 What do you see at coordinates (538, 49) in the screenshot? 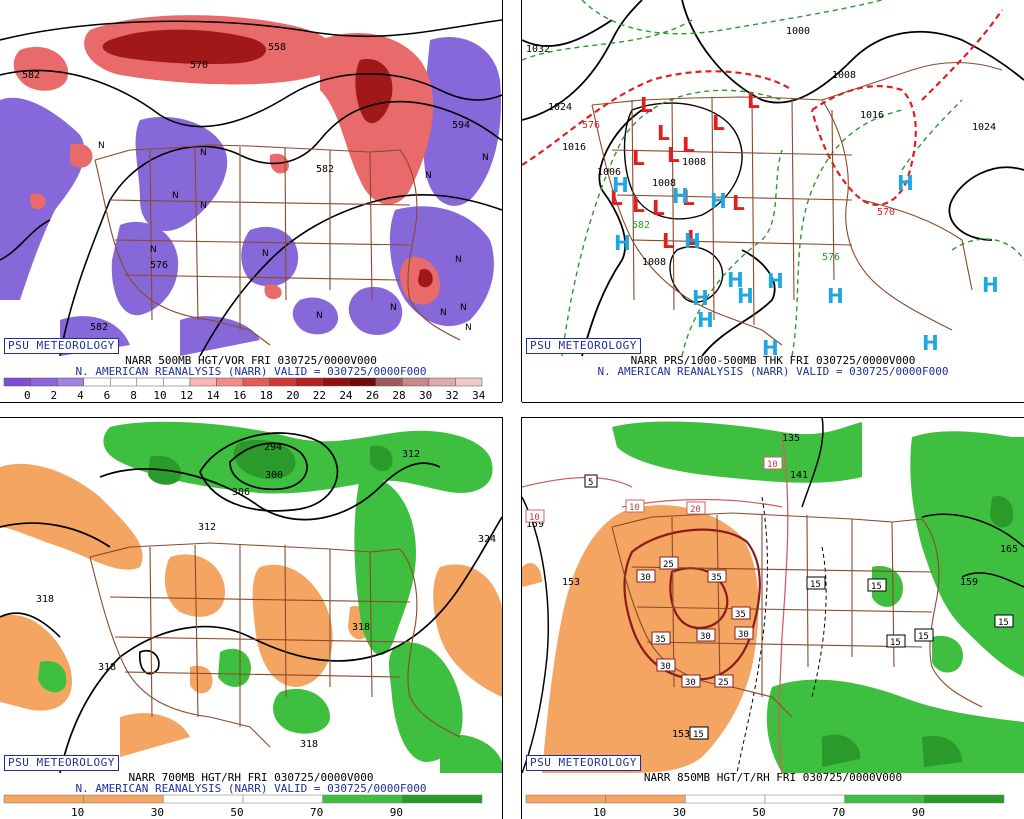
I see `contour-label: 1032` at bounding box center [538, 49].